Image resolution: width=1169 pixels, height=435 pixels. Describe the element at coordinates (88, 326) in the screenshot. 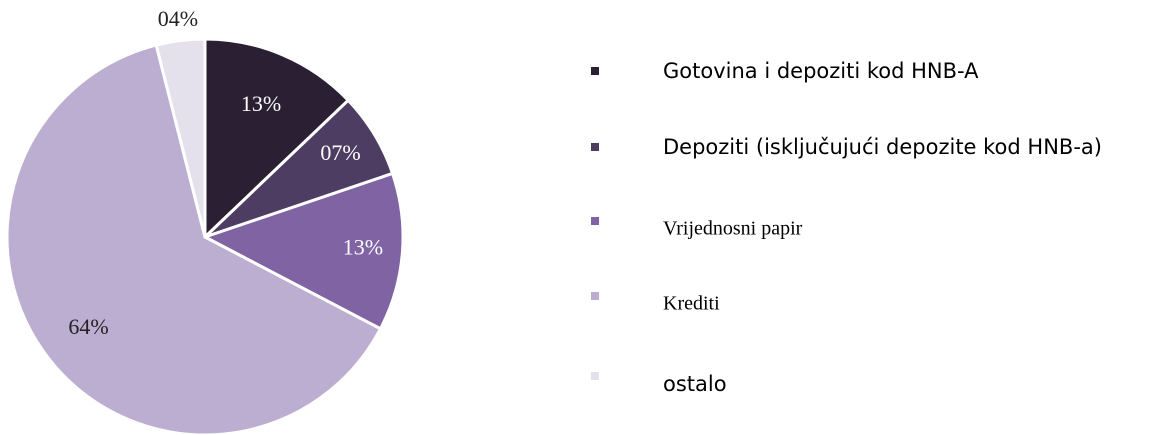

I see `data-label: 64%` at that location.